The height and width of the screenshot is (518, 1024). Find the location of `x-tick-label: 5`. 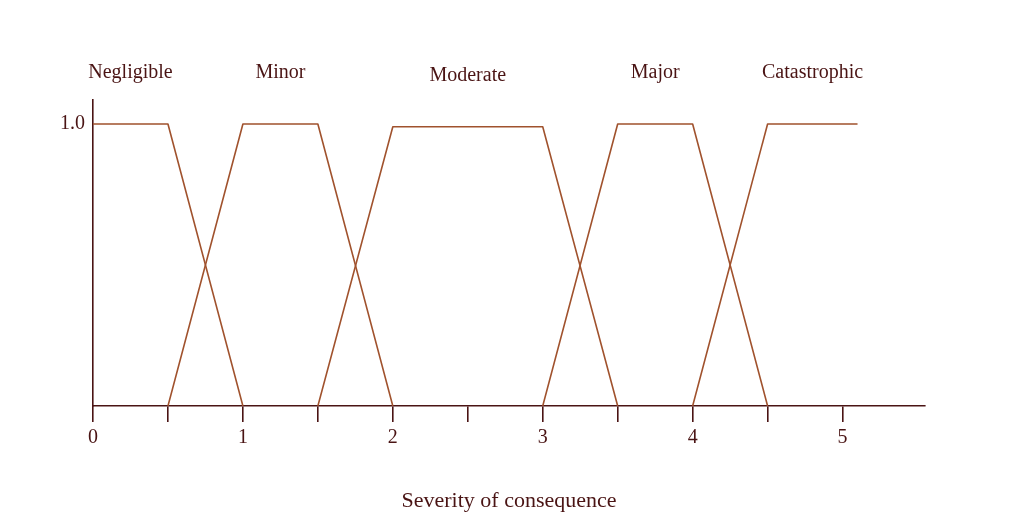

x-tick-label: 5 is located at coordinates (842, 436).